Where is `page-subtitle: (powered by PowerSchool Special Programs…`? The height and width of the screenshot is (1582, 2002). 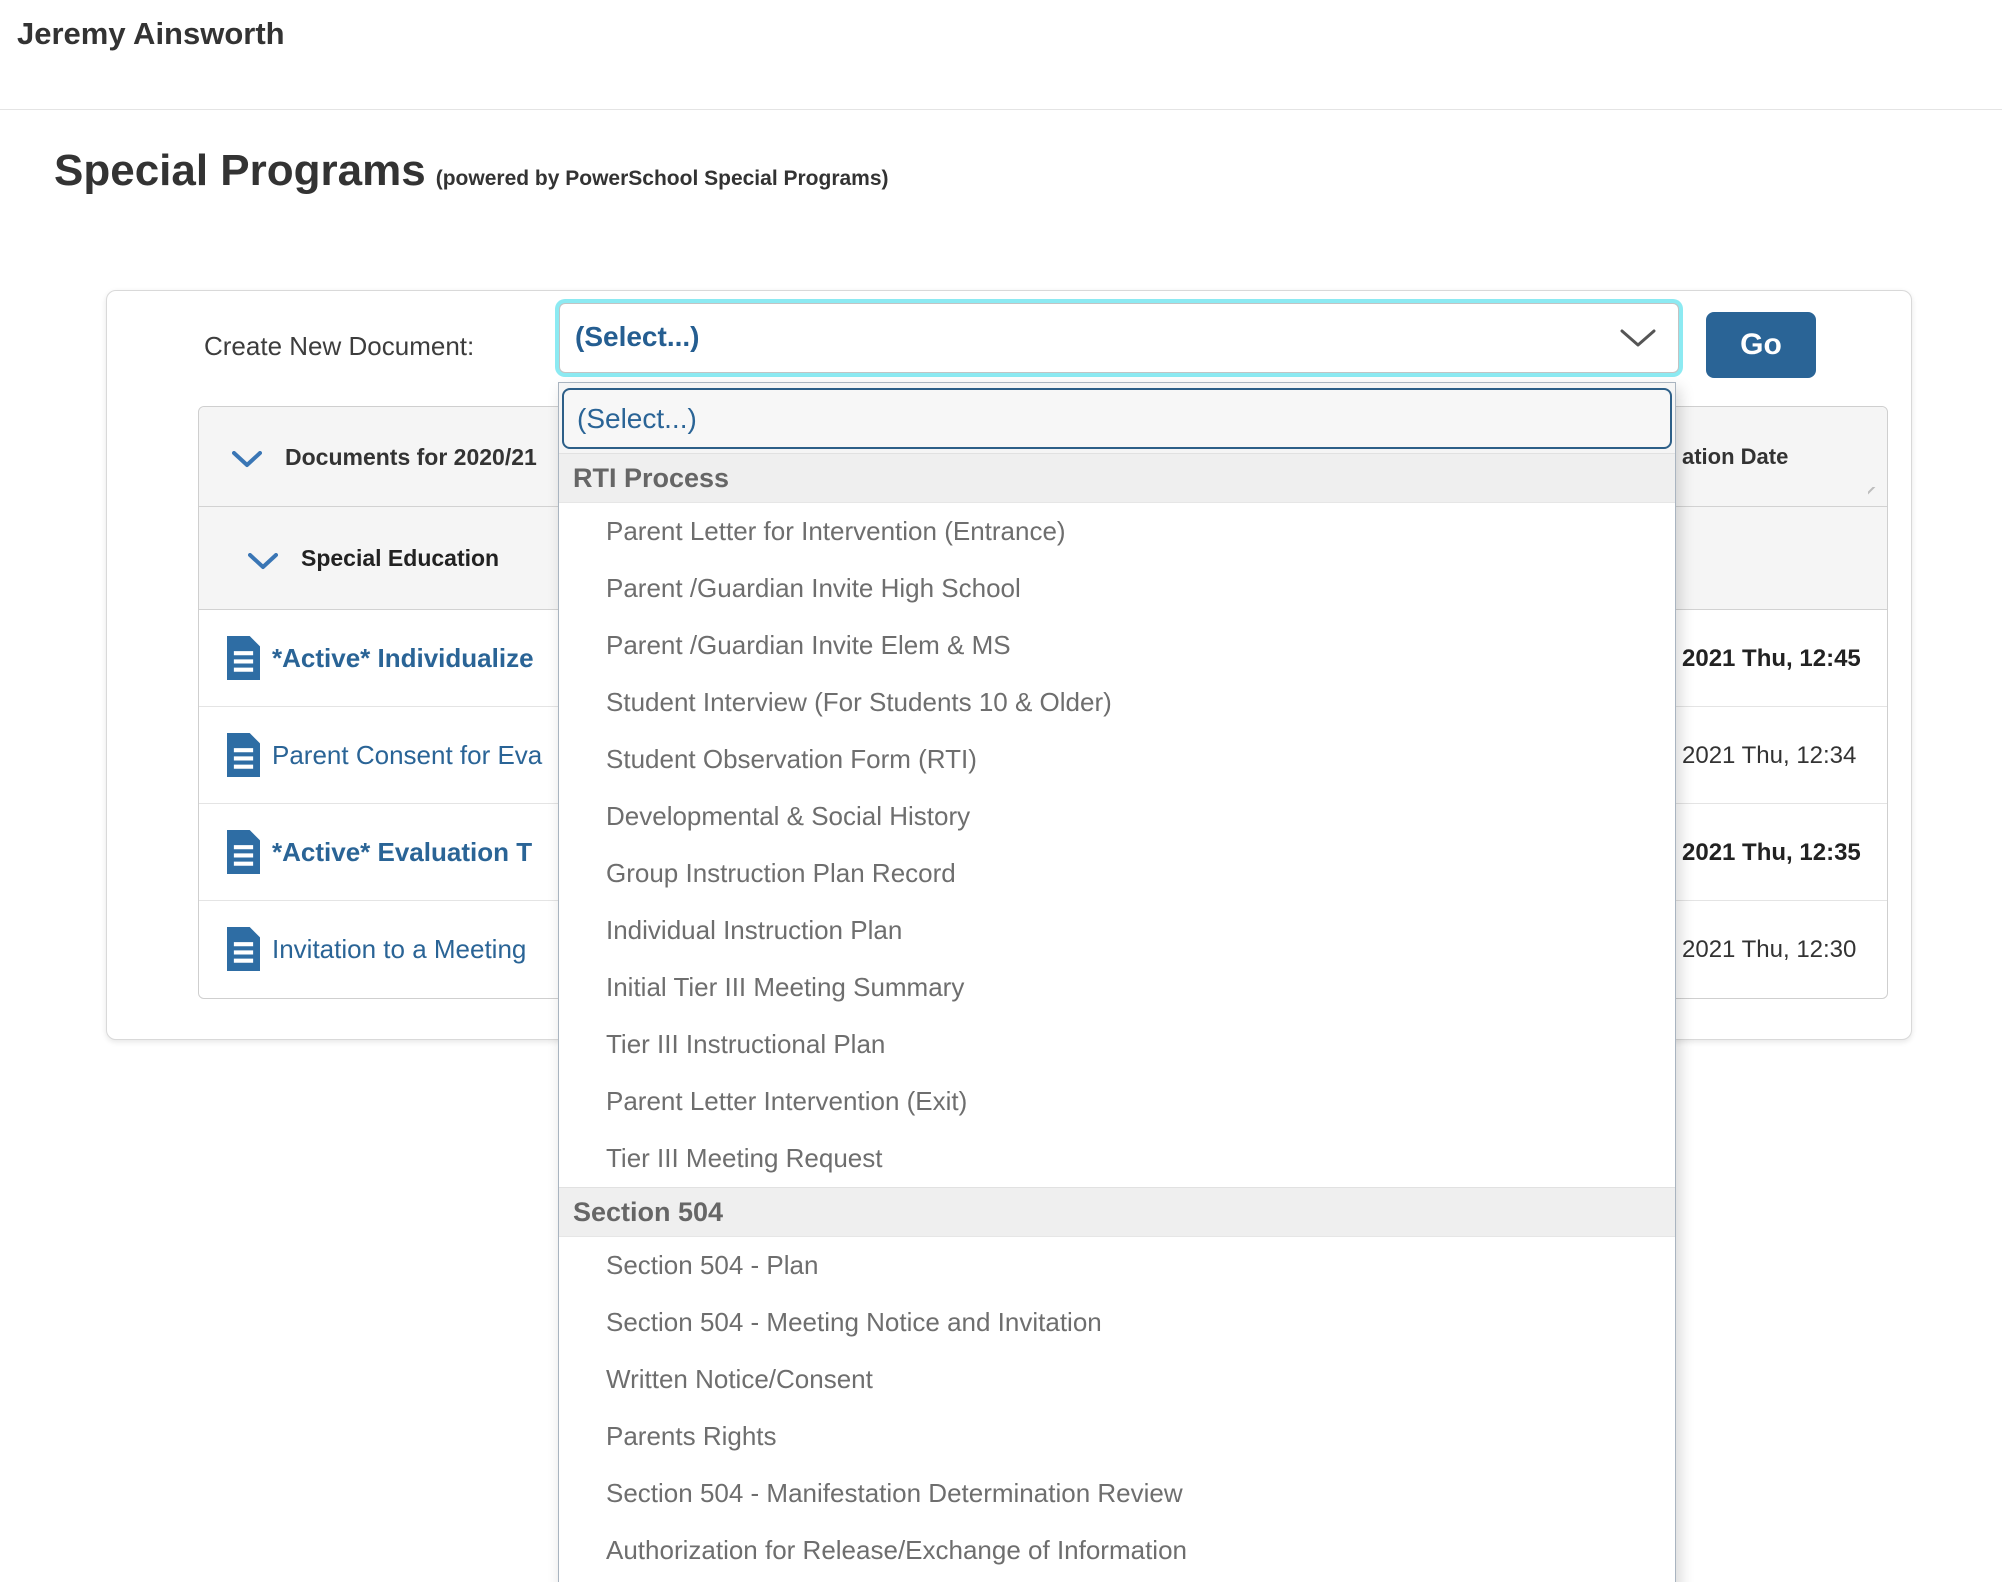
page-subtitle: (powered by PowerSchool Special Programs… is located at coordinates (662, 178).